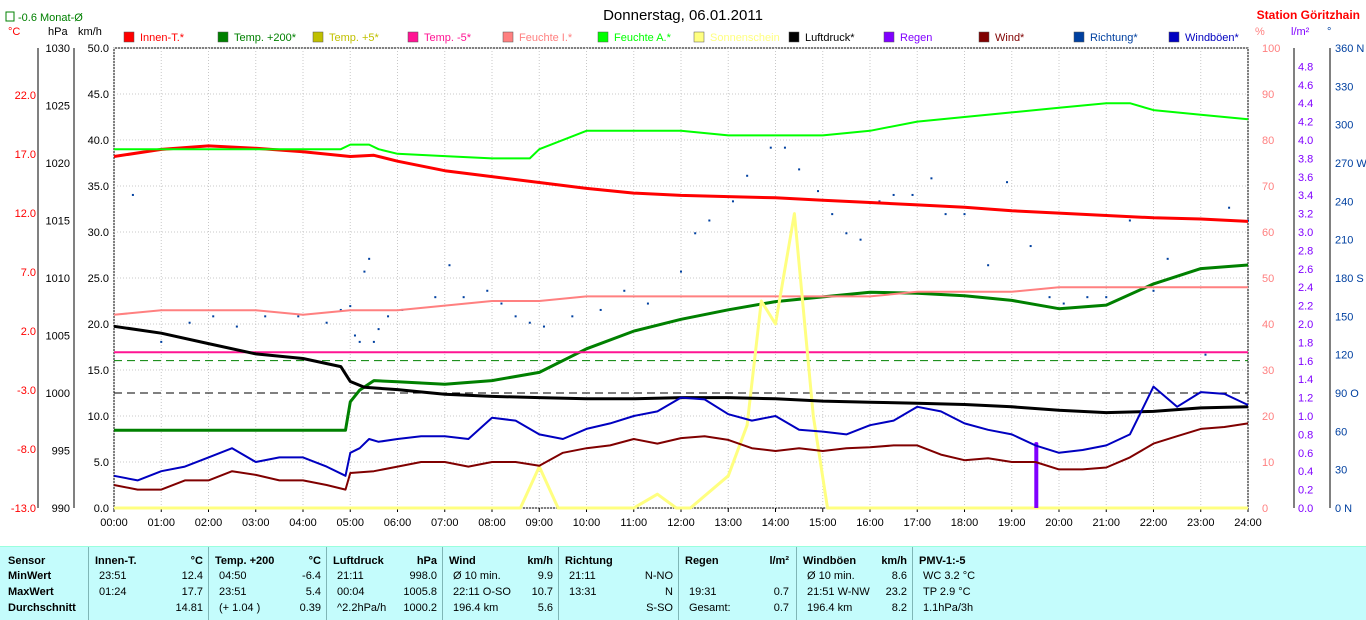 The image size is (1366, 620). I want to click on stats-cell-value: 17.7, so click(192, 592).